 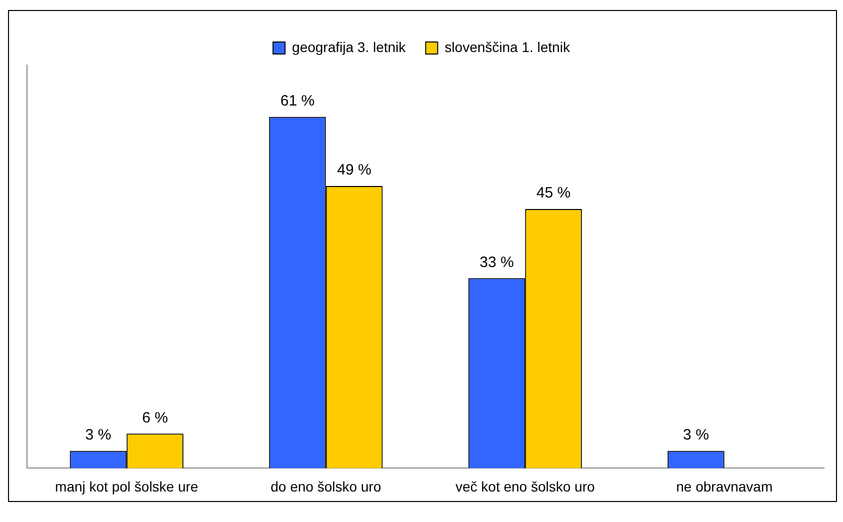 I want to click on data-label: 61 %, so click(x=297, y=101).